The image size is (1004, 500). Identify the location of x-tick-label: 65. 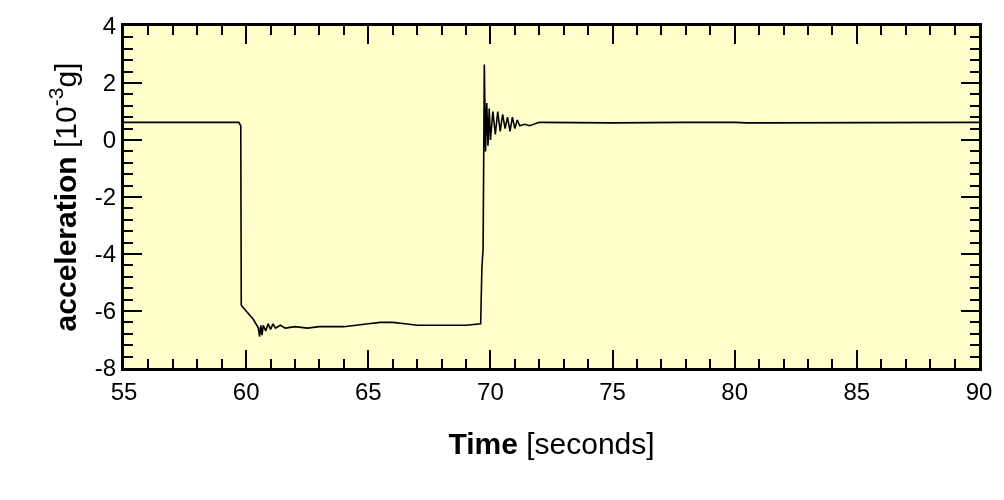
(368, 391).